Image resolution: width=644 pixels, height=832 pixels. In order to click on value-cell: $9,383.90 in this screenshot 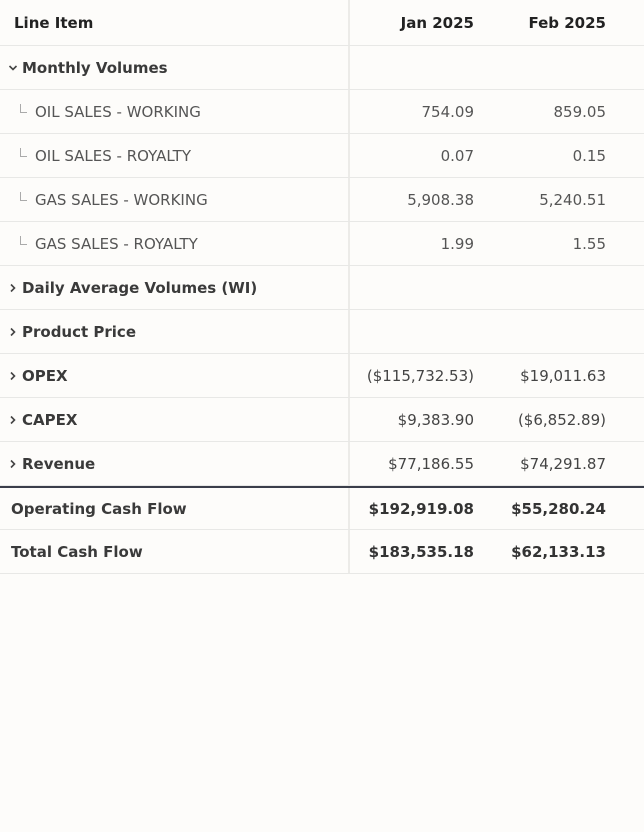, I will do `click(435, 419)`.